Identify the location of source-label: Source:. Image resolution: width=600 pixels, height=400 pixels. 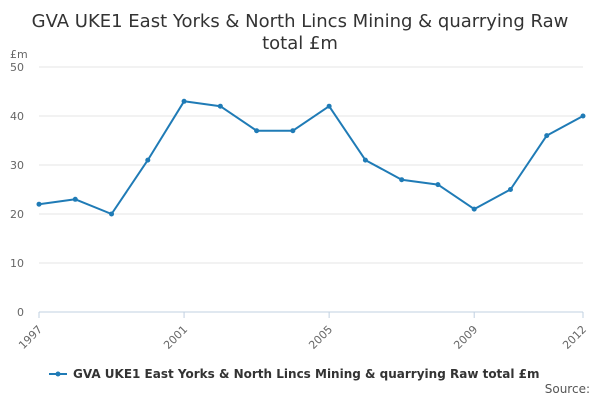
(567, 389).